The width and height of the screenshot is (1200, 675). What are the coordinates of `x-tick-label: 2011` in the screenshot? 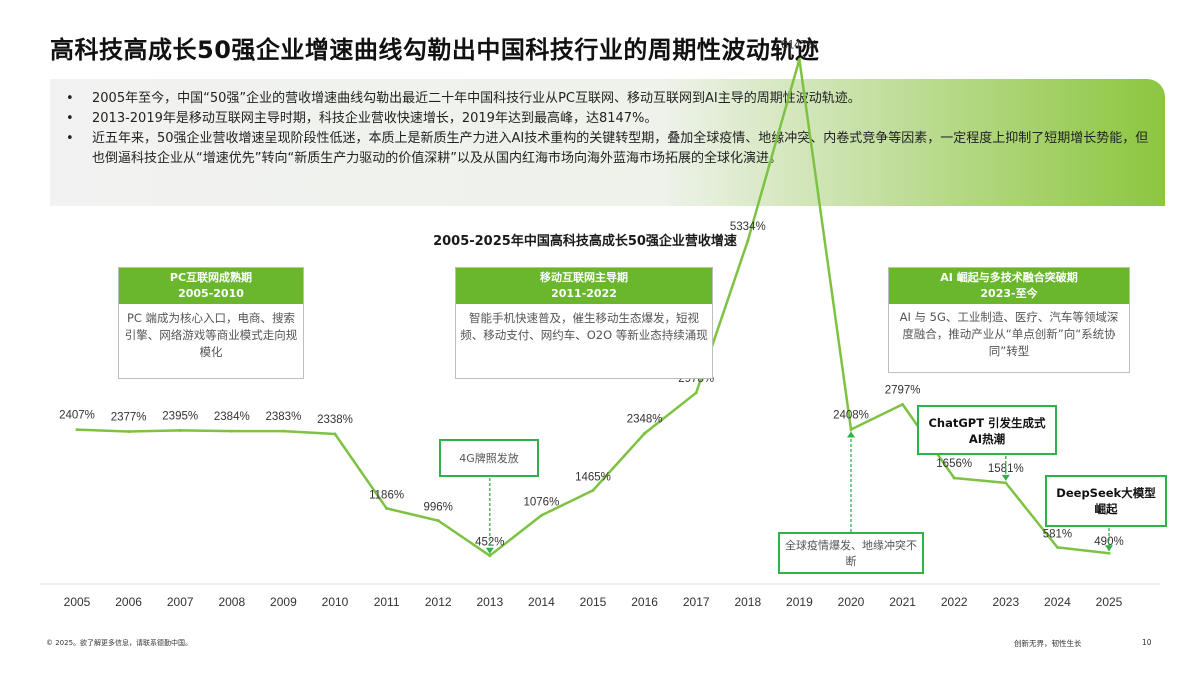 It's located at (387, 602).